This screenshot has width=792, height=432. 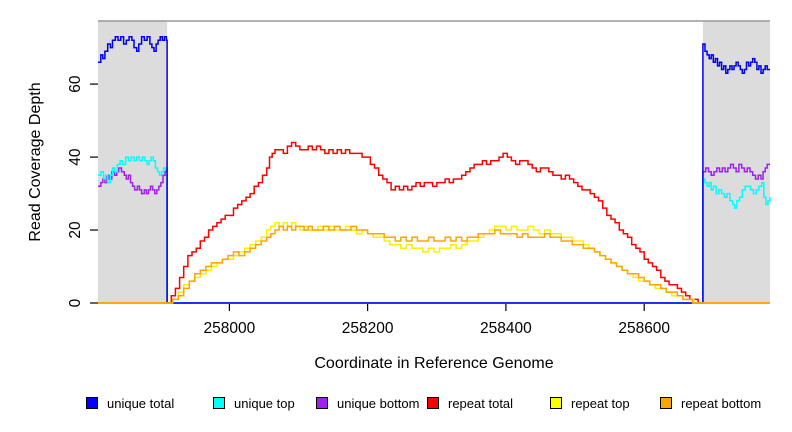 What do you see at coordinates (378, 403) in the screenshot?
I see `legend-label: unique bottom` at bounding box center [378, 403].